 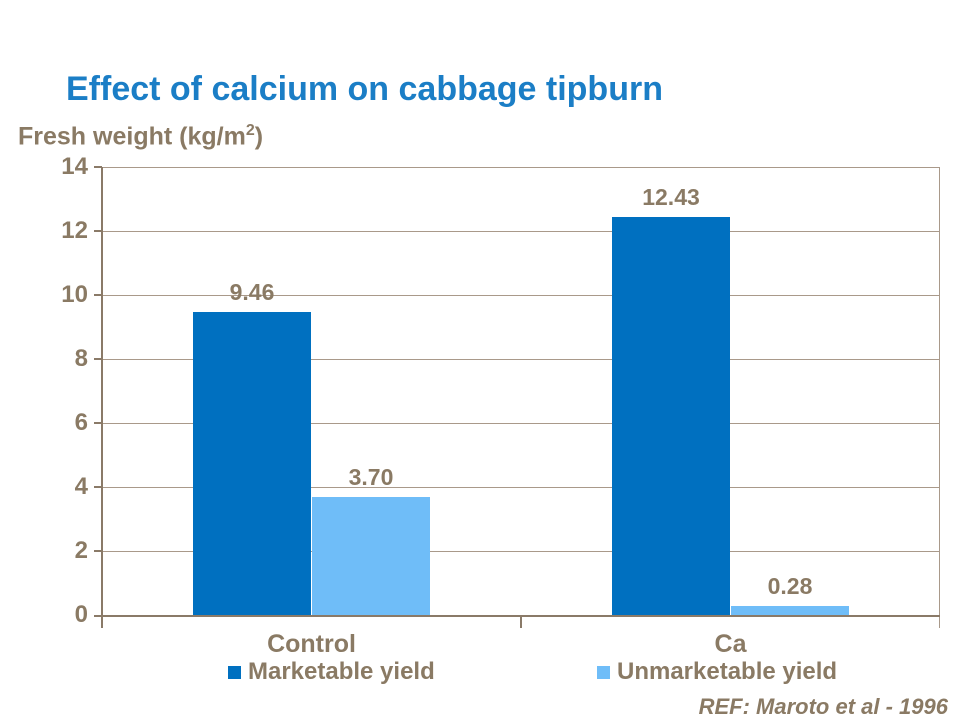 What do you see at coordinates (671, 416) in the screenshot?
I see `bar-marketable-ca` at bounding box center [671, 416].